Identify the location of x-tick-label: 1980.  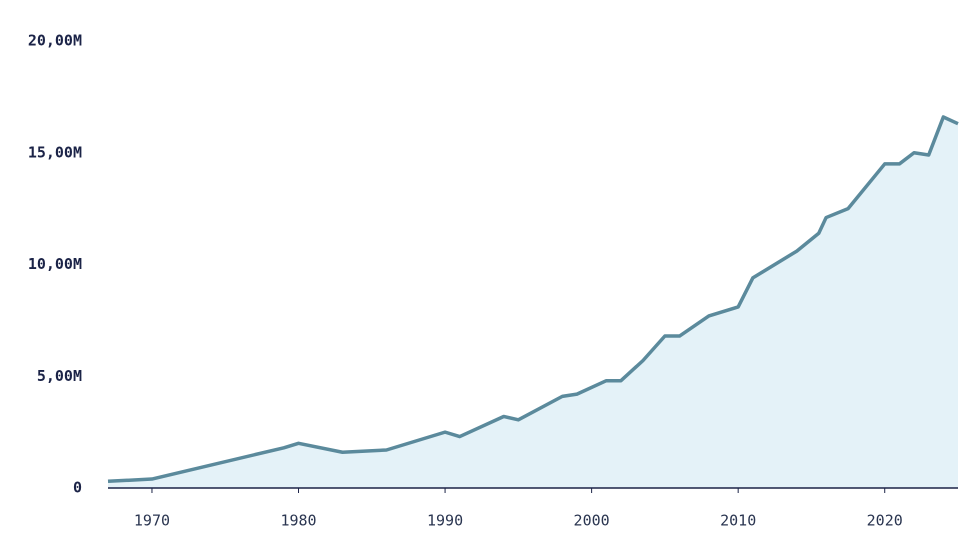
(298, 521).